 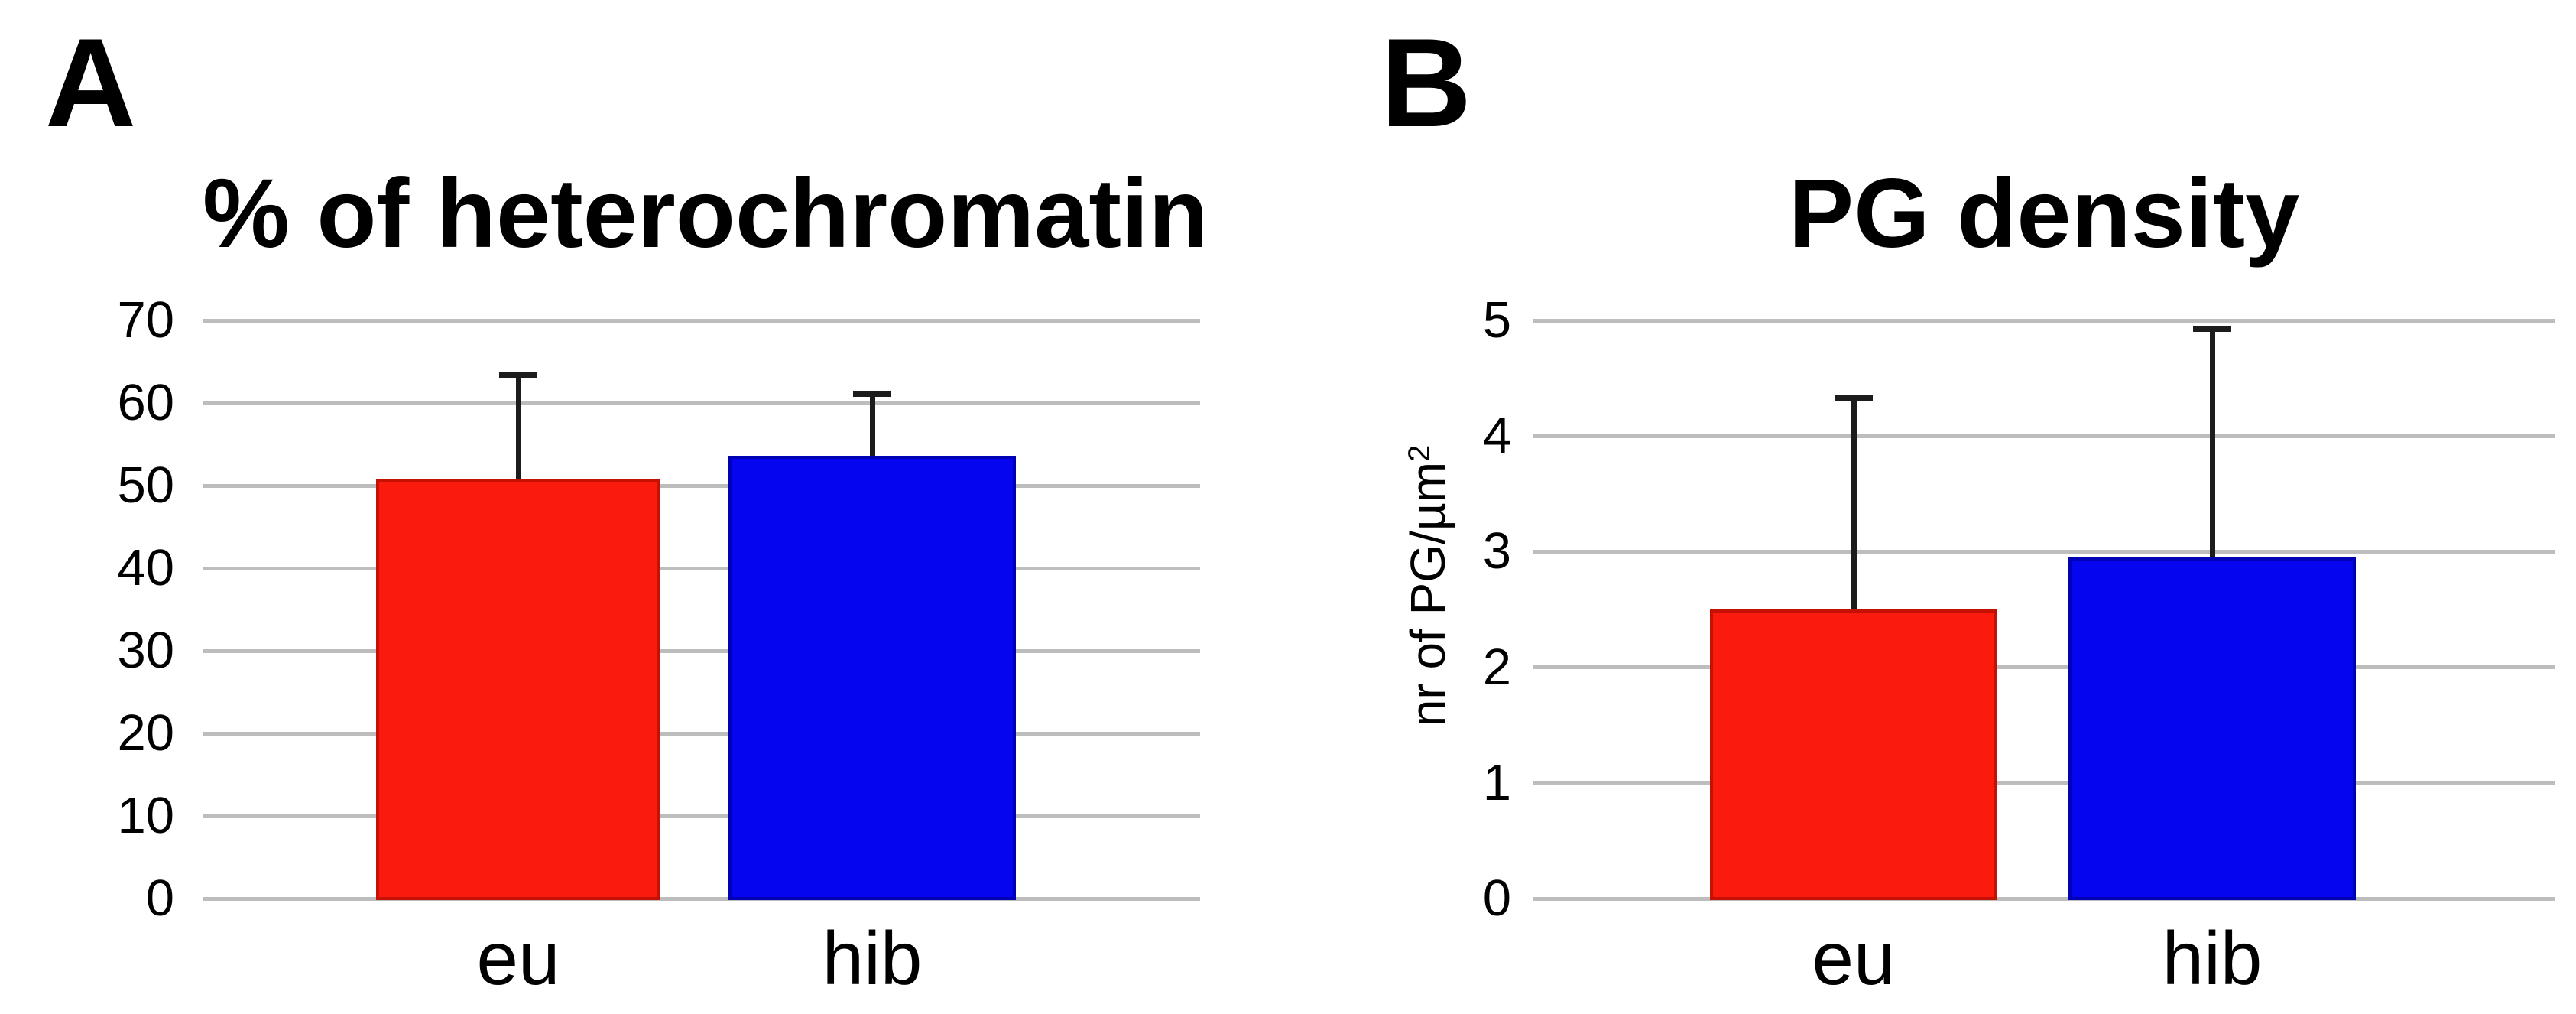 I want to click on y-axis-label-superscript: 2, so click(x=1420, y=453).